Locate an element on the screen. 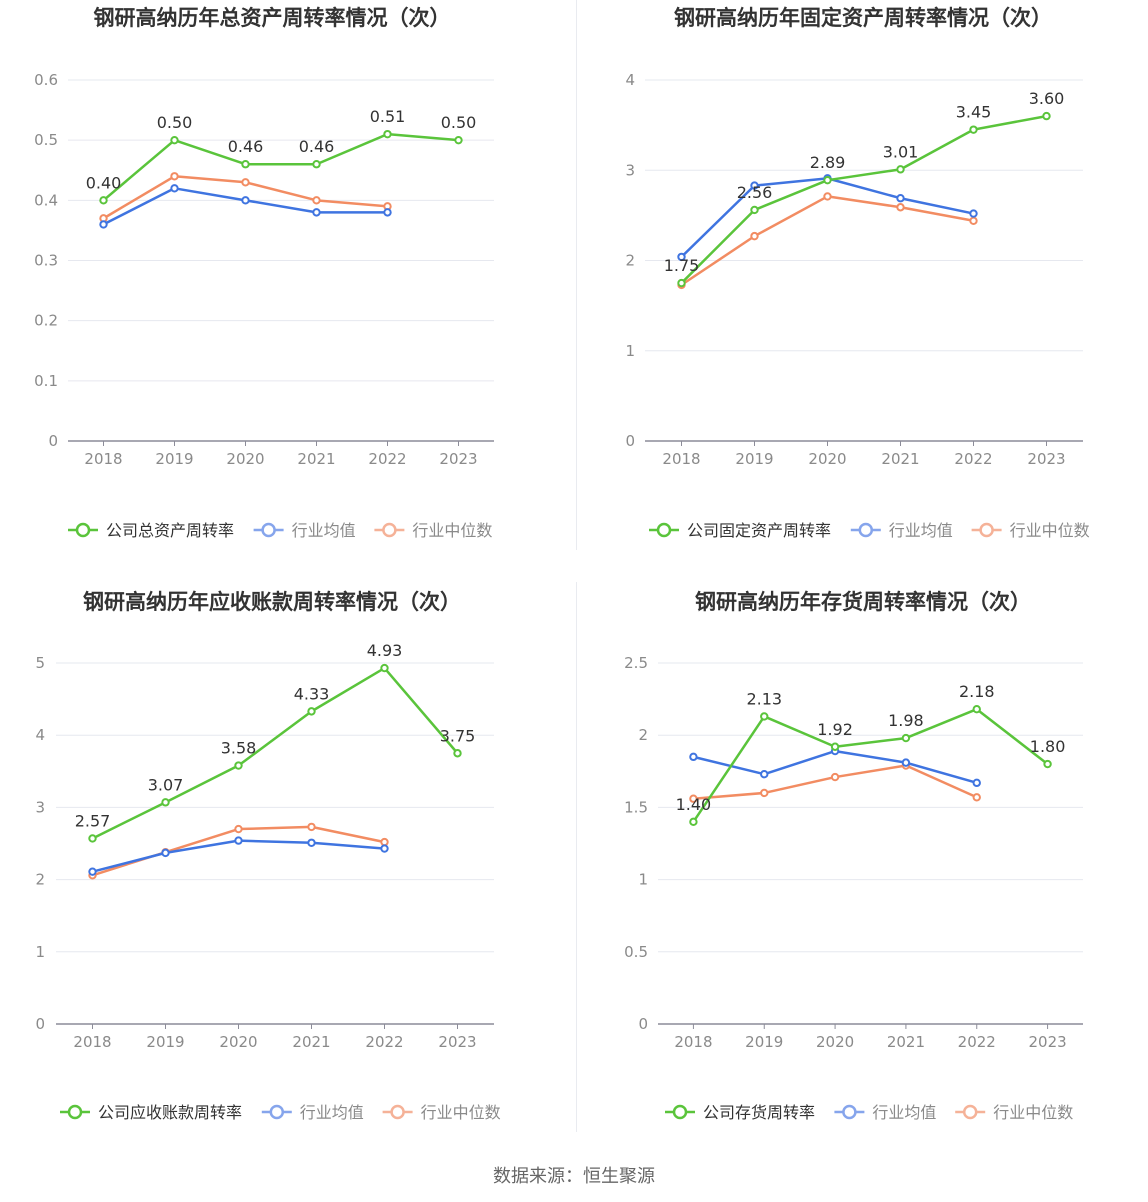 This screenshot has width=1148, height=1202. legend-item-company: 公司应收账款周转率 is located at coordinates (151, 1112).